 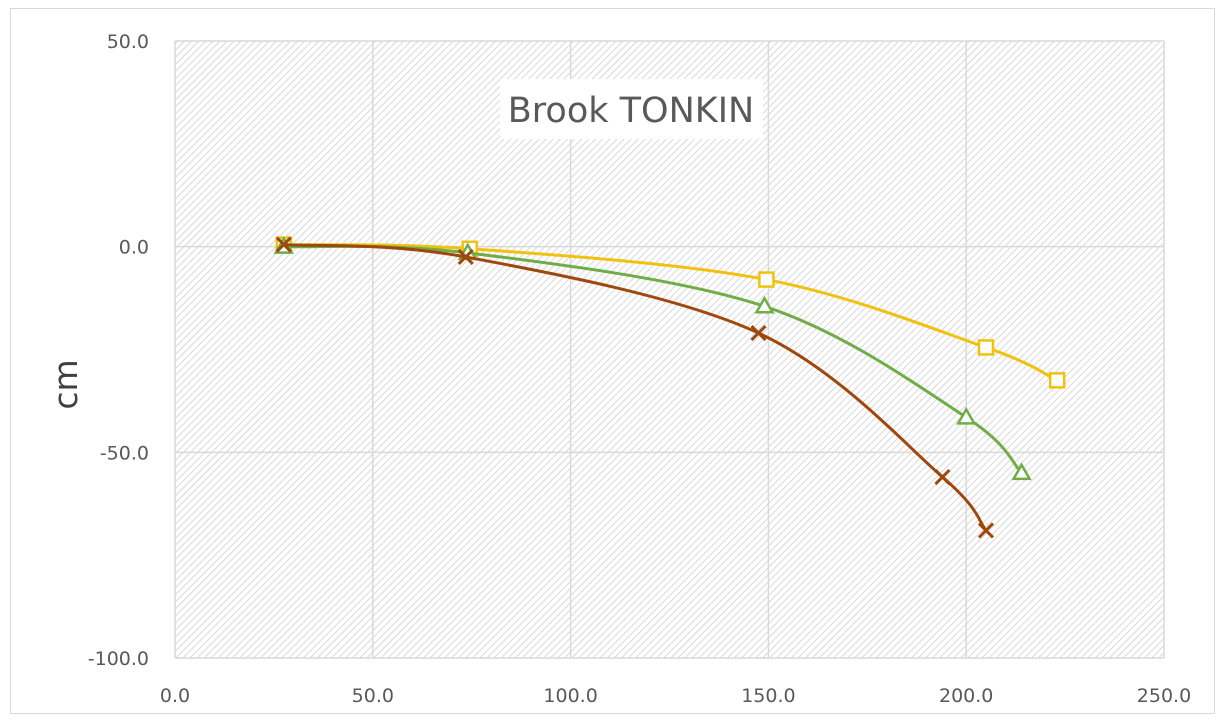 I want to click on chart-title-background, so click(x=631, y=109).